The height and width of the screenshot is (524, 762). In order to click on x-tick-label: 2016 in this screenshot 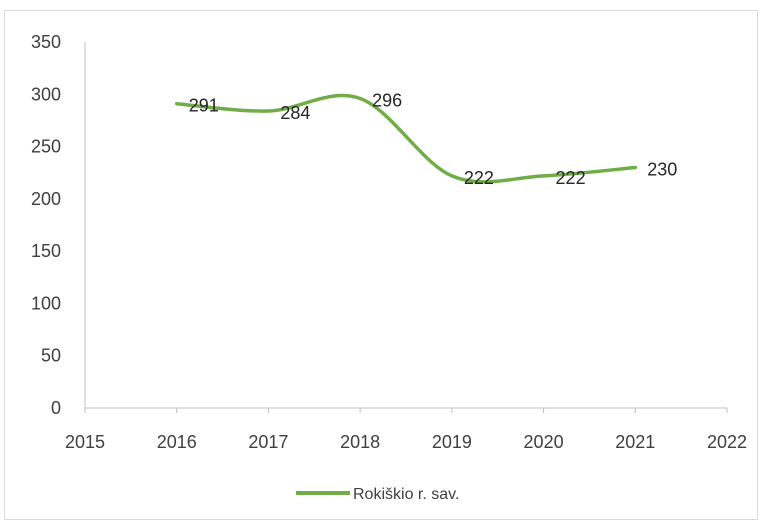, I will do `click(177, 442)`.